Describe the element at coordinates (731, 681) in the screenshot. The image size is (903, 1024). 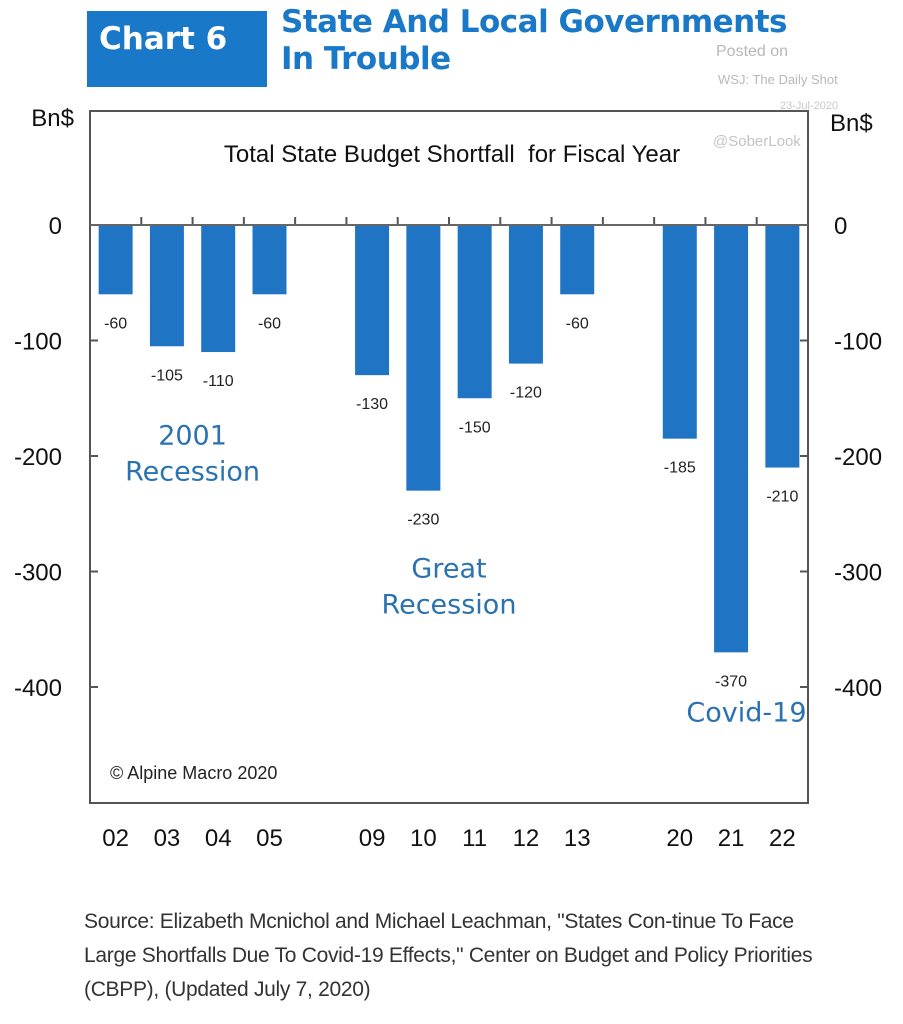
I see `data-label: -370` at that location.